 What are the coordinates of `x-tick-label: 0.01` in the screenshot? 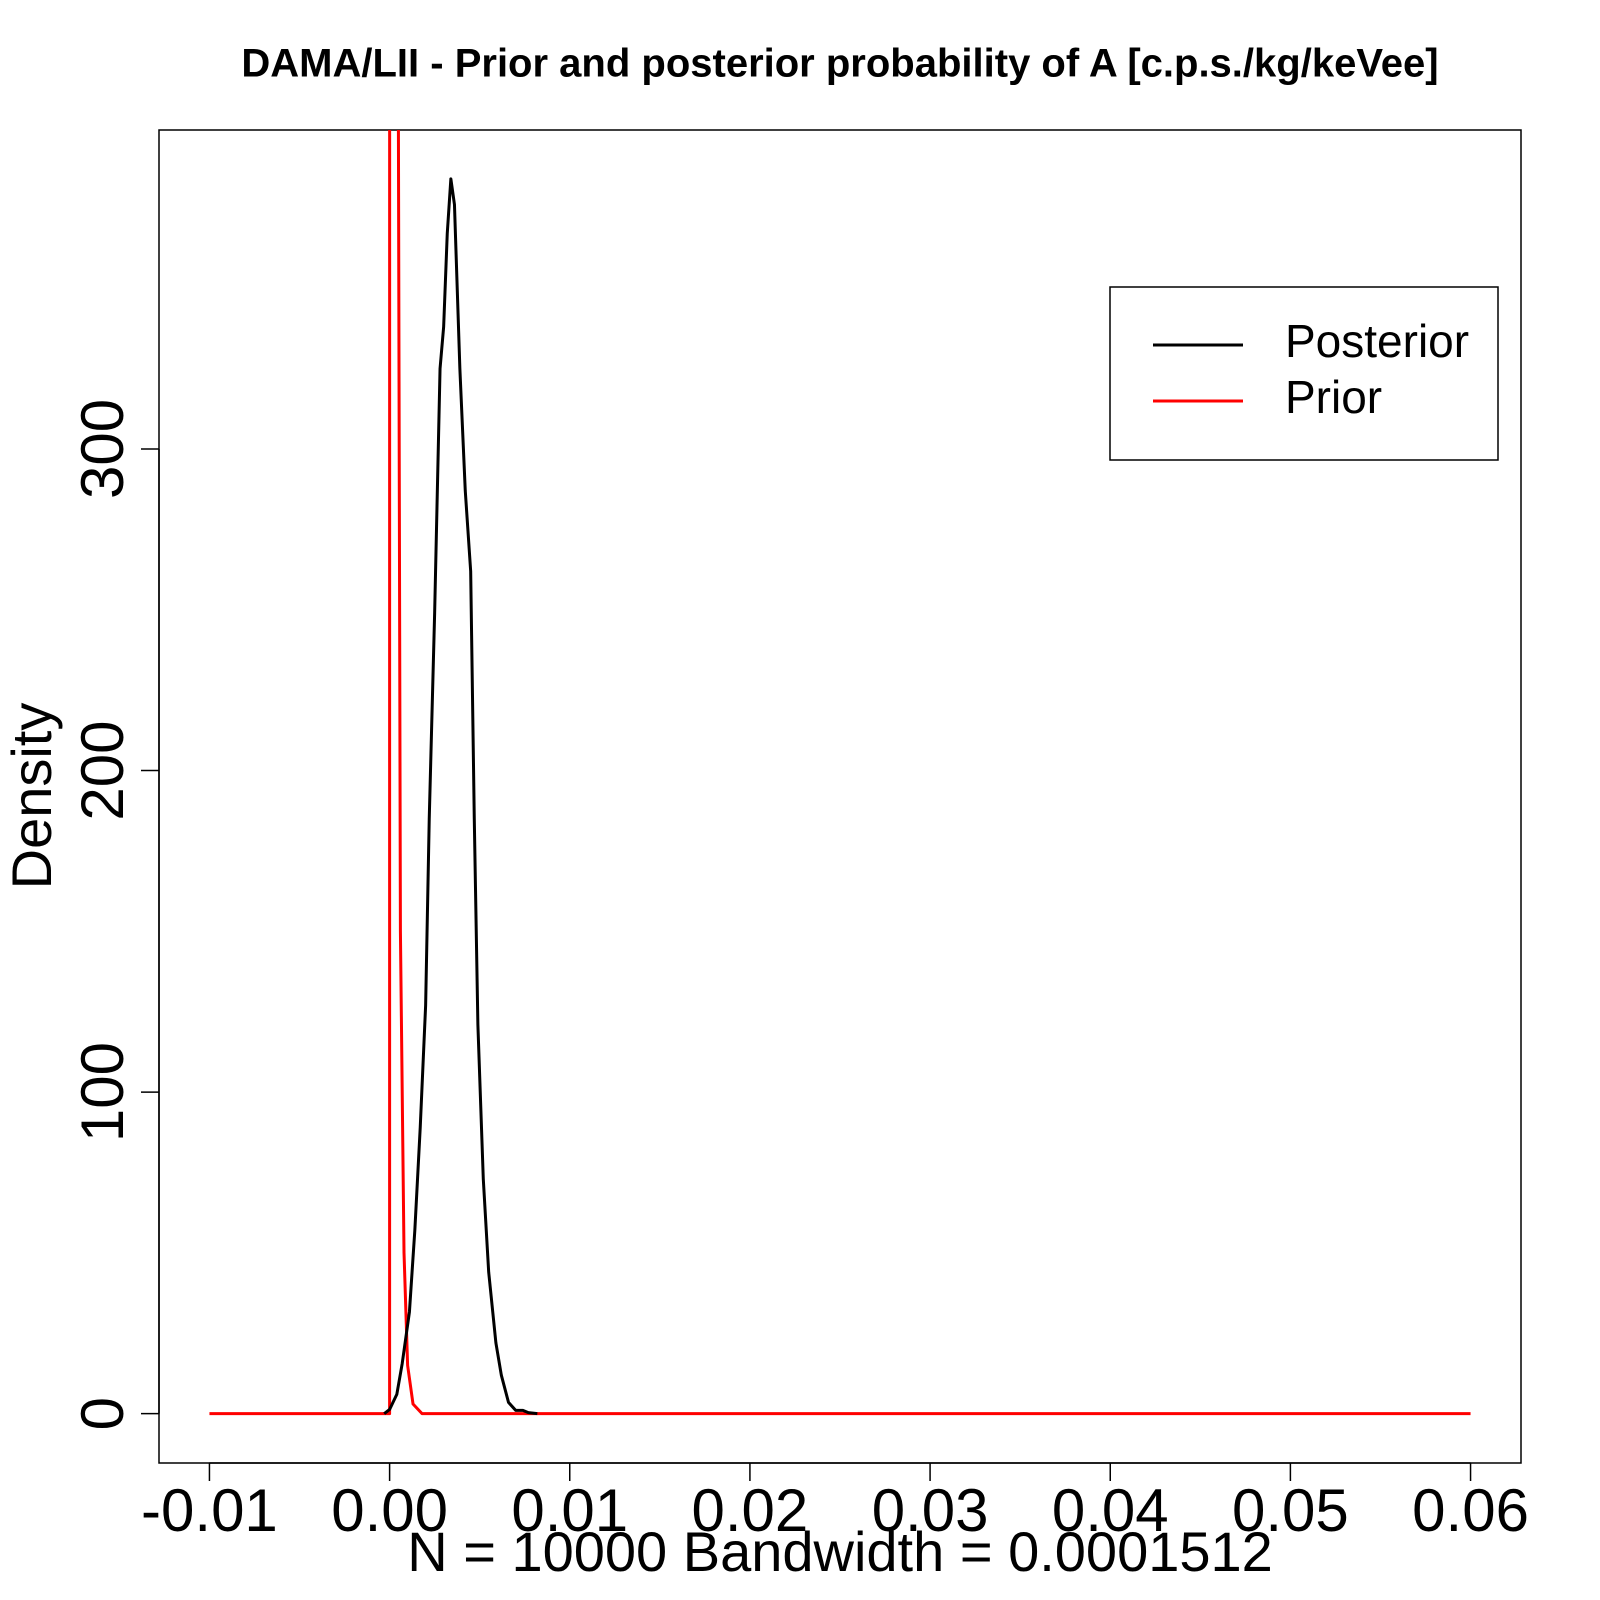 It's located at (569, 1510).